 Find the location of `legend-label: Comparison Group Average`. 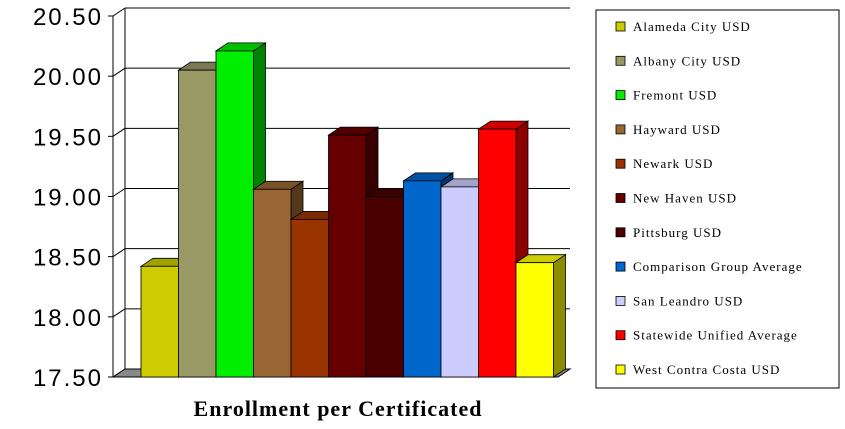

legend-label: Comparison Group Average is located at coordinates (718, 266).